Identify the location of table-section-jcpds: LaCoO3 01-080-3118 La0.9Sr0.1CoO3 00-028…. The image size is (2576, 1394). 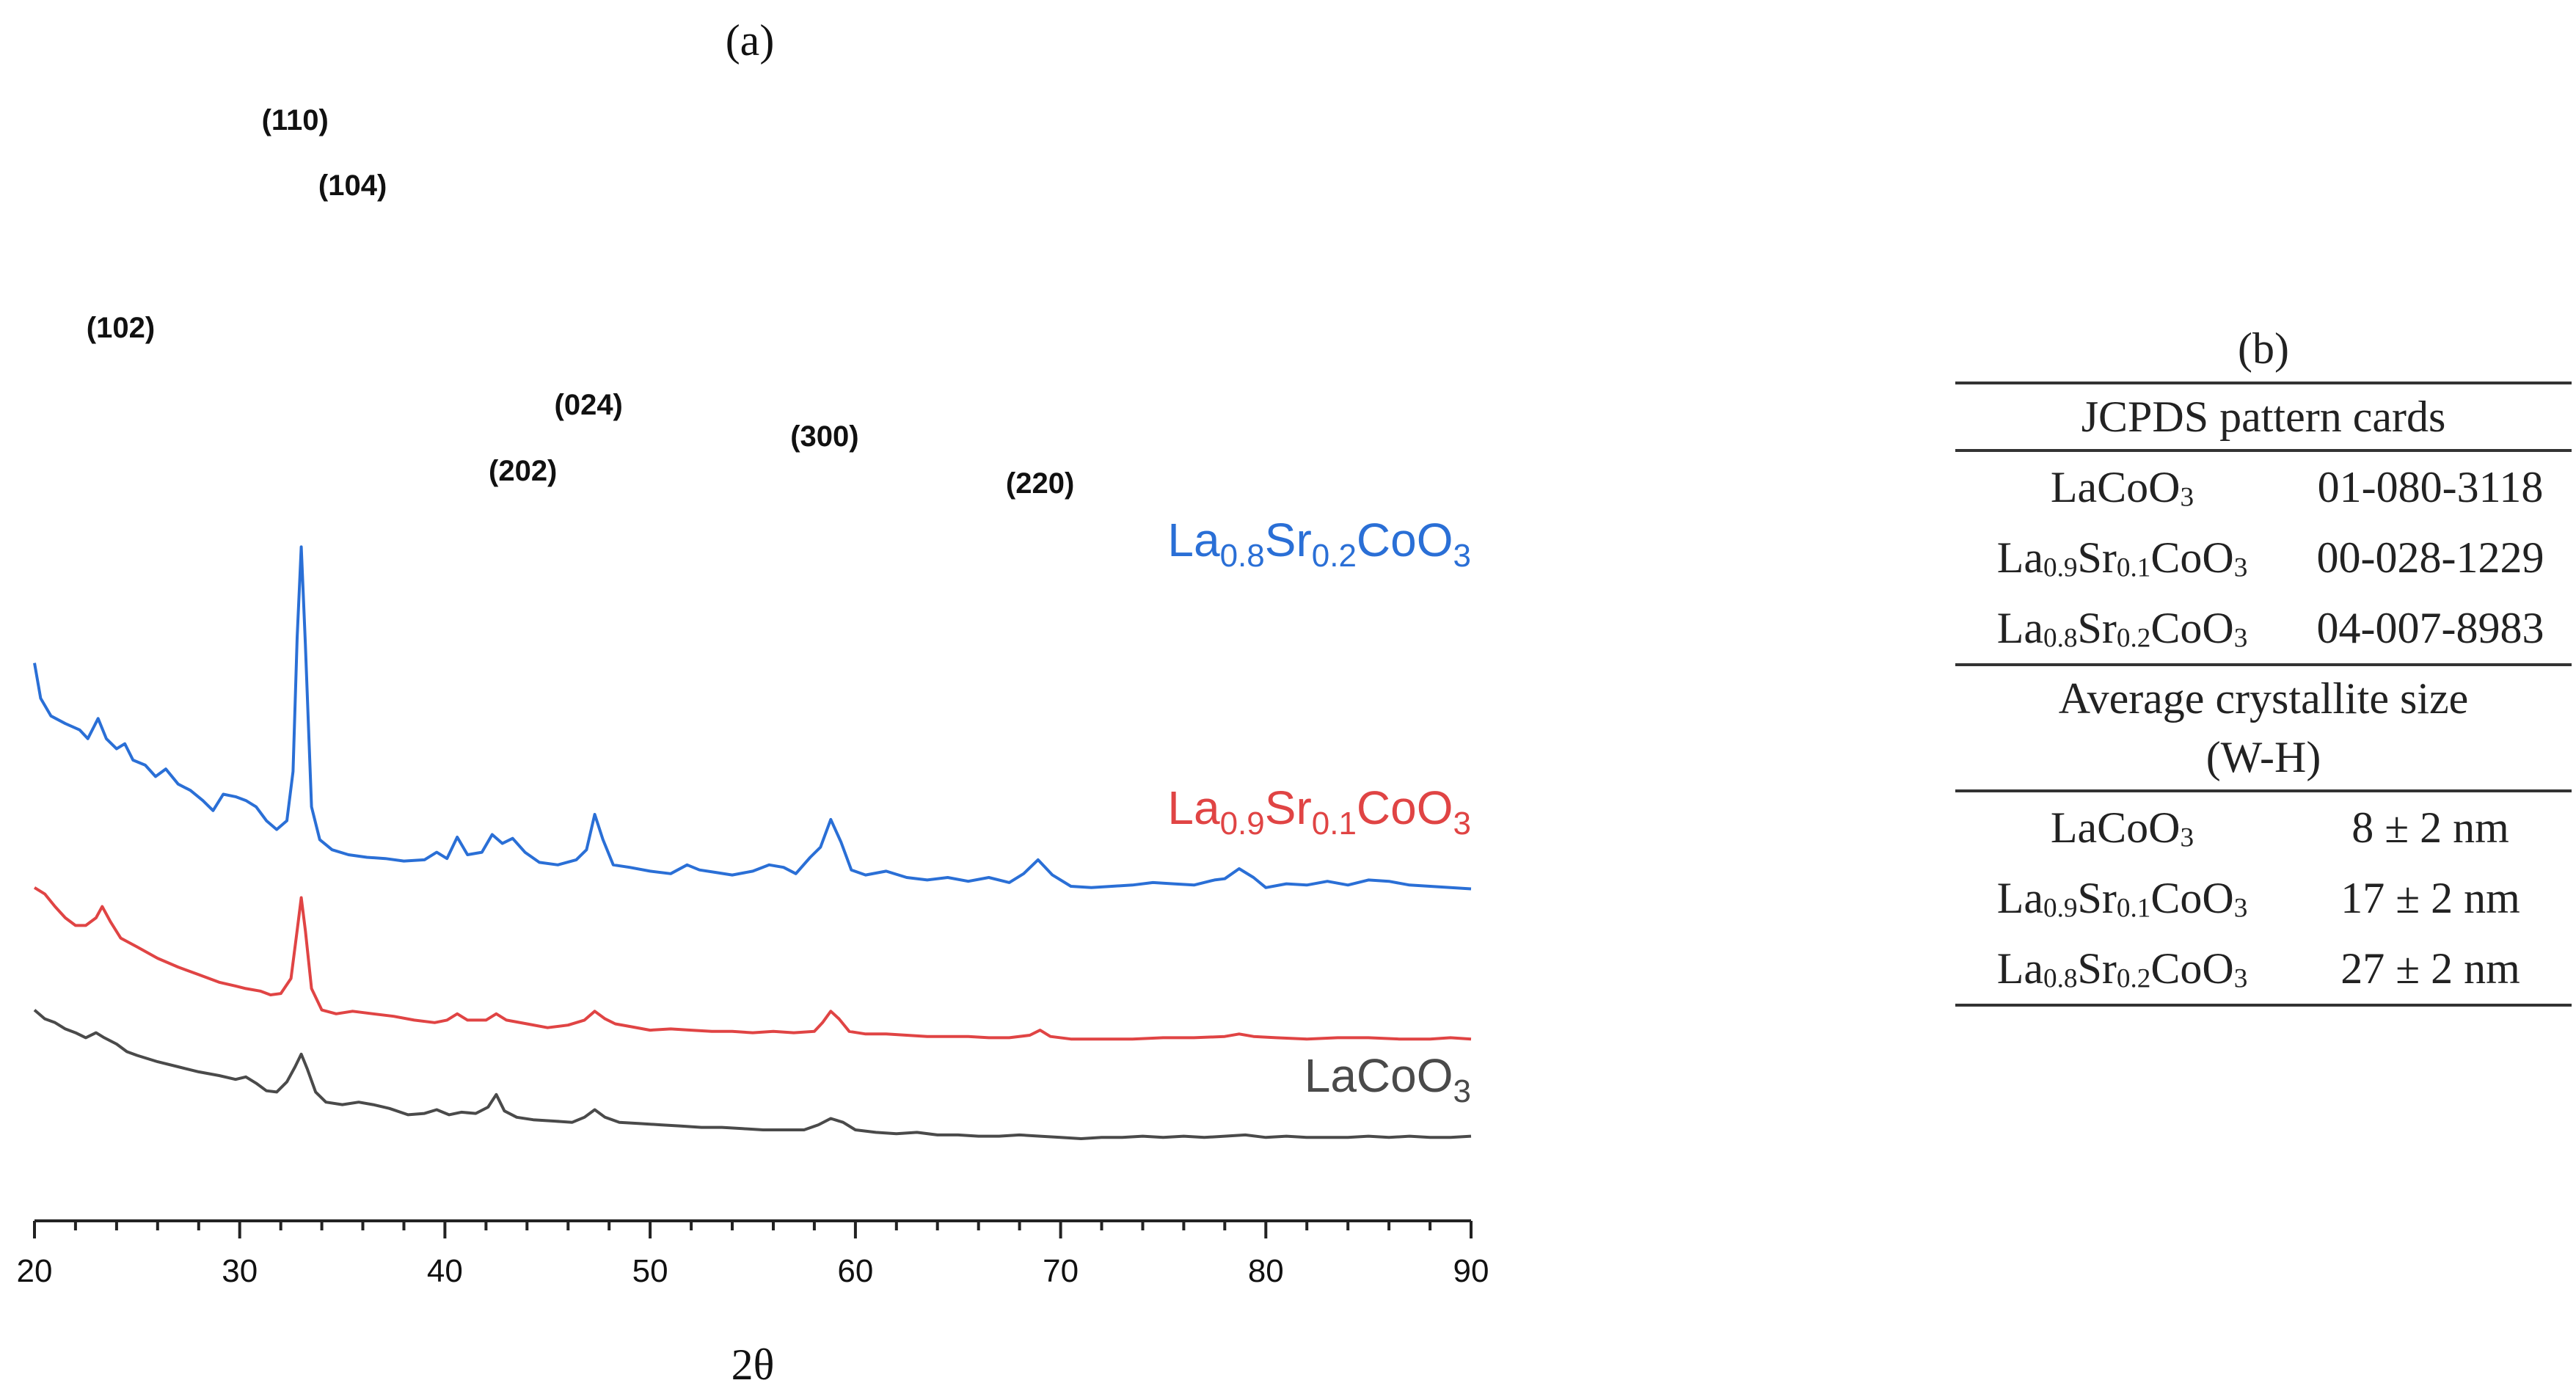
(2263, 557).